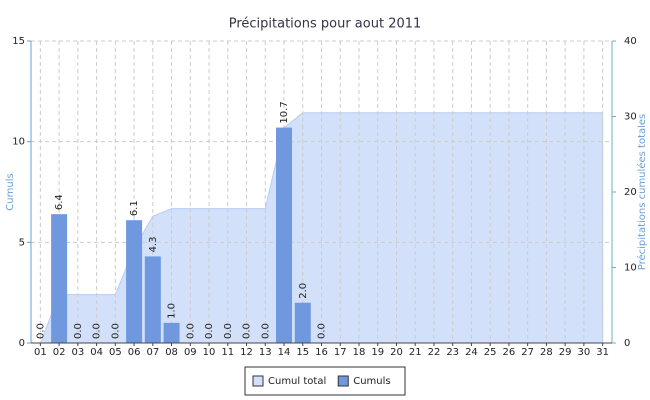  What do you see at coordinates (415, 352) in the screenshot?
I see `x-tick-label: 21` at bounding box center [415, 352].